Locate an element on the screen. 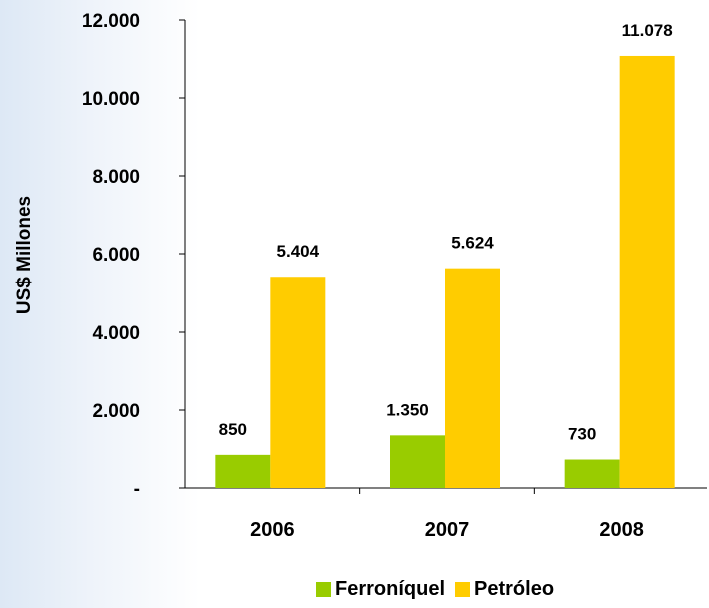 The image size is (709, 608). y-tick-label: - is located at coordinates (137, 489).